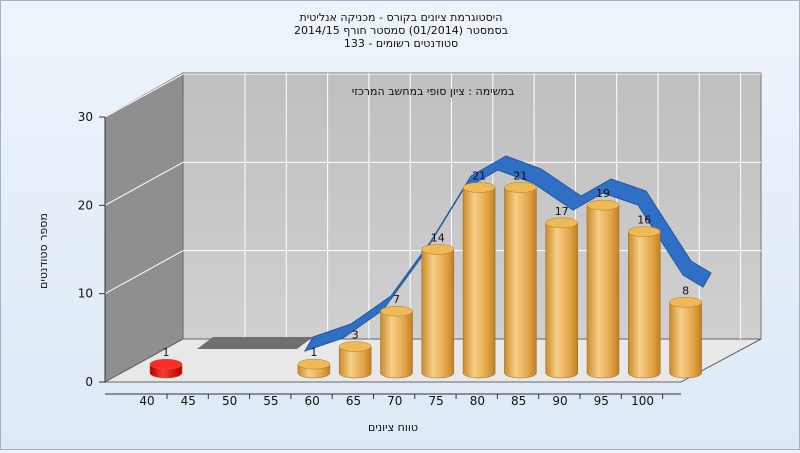 This screenshot has height=453, width=800. Describe the element at coordinates (43, 251) in the screenshot. I see `y-axis-title: מספר סטודנטים` at that location.